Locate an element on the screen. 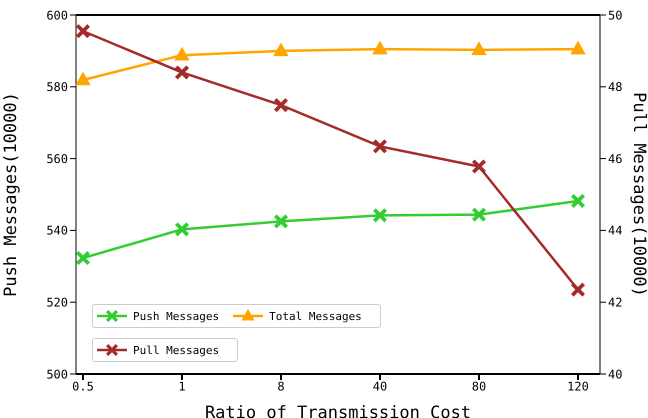 This screenshot has height=418, width=648. legend-label: Total Messages is located at coordinates (315, 316).